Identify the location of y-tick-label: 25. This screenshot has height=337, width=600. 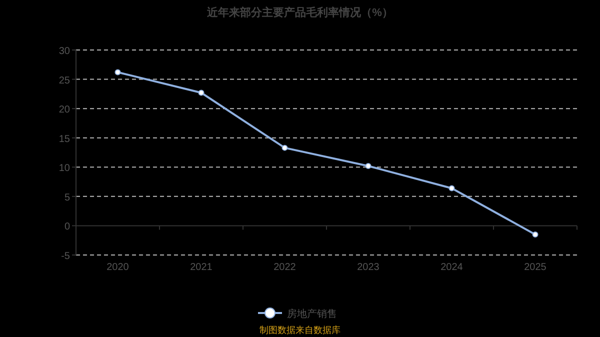
(64, 80).